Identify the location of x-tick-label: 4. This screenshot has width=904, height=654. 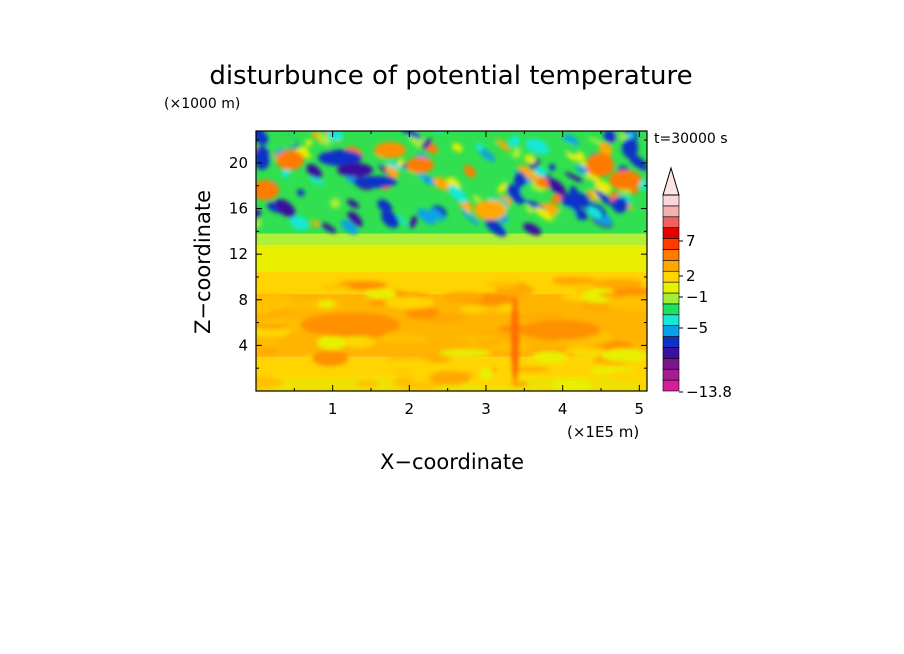
(563, 409).